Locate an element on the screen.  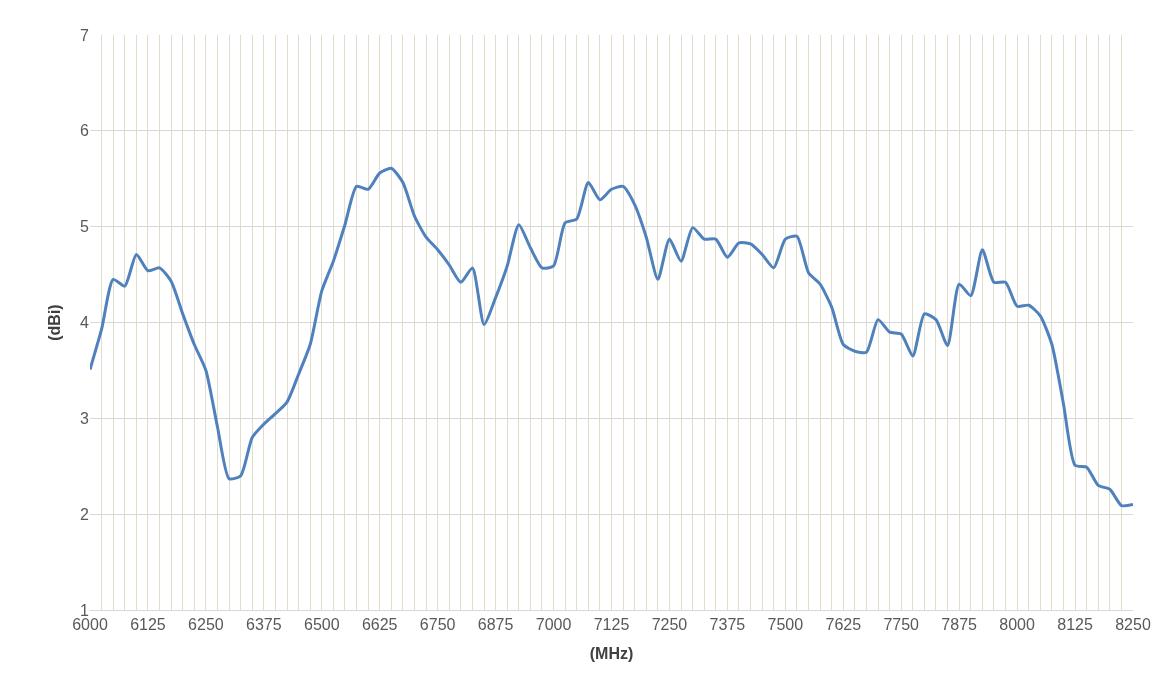
y-tick-label: 2 is located at coordinates (85, 514).